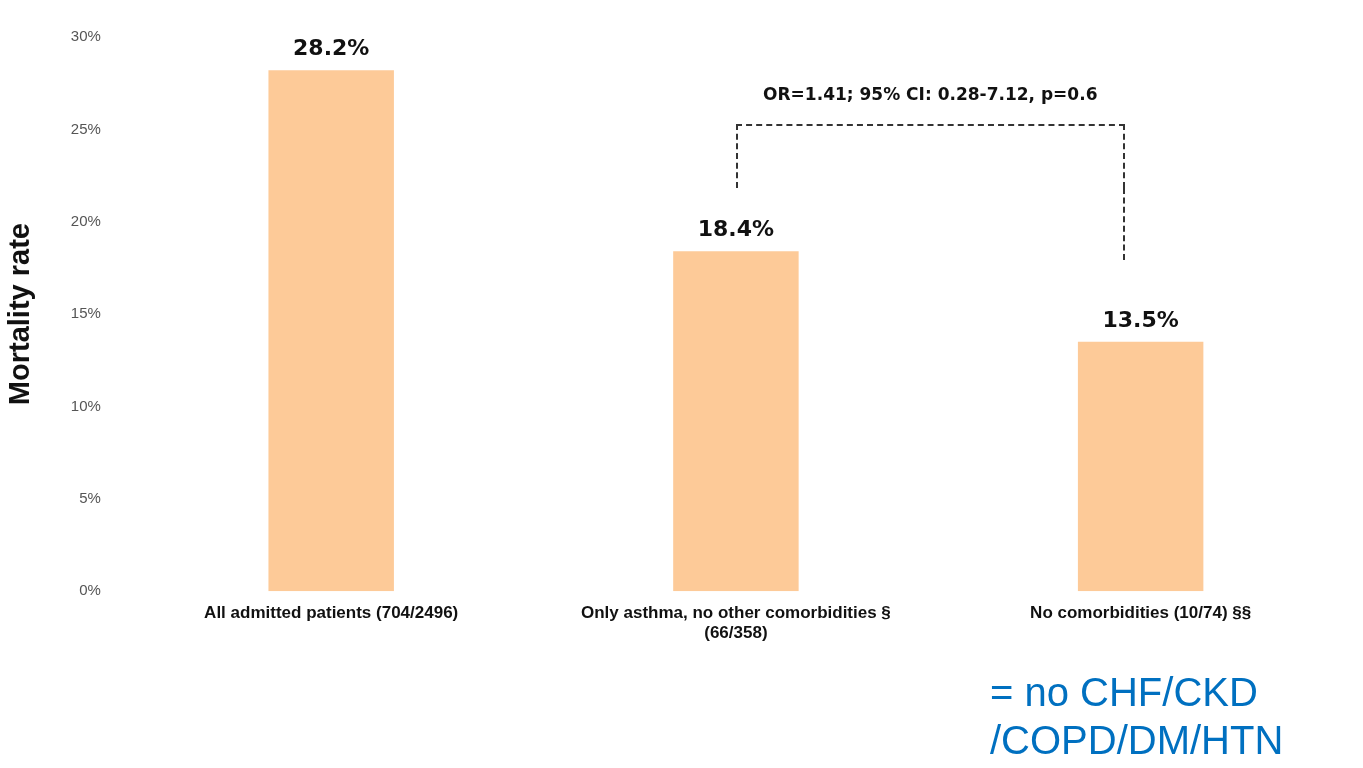  Describe the element at coordinates (85, 36) in the screenshot. I see `y-tick-label: 30%` at that location.